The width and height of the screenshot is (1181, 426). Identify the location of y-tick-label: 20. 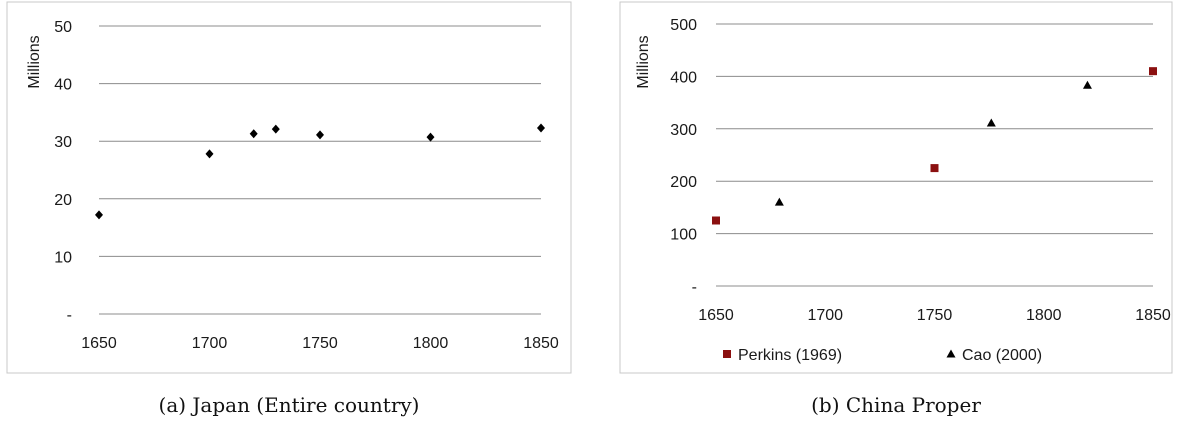
(63, 200).